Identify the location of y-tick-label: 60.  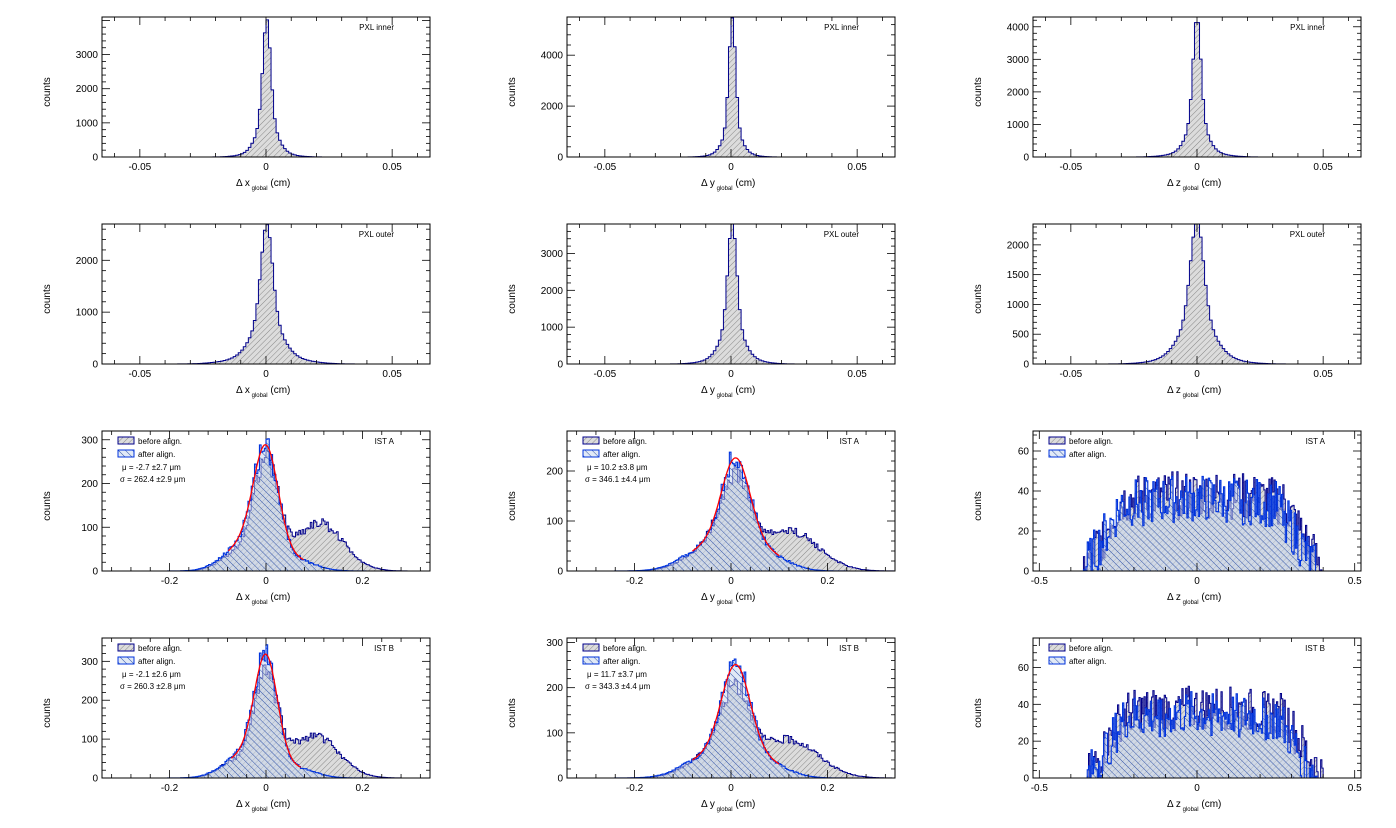
(1024, 452).